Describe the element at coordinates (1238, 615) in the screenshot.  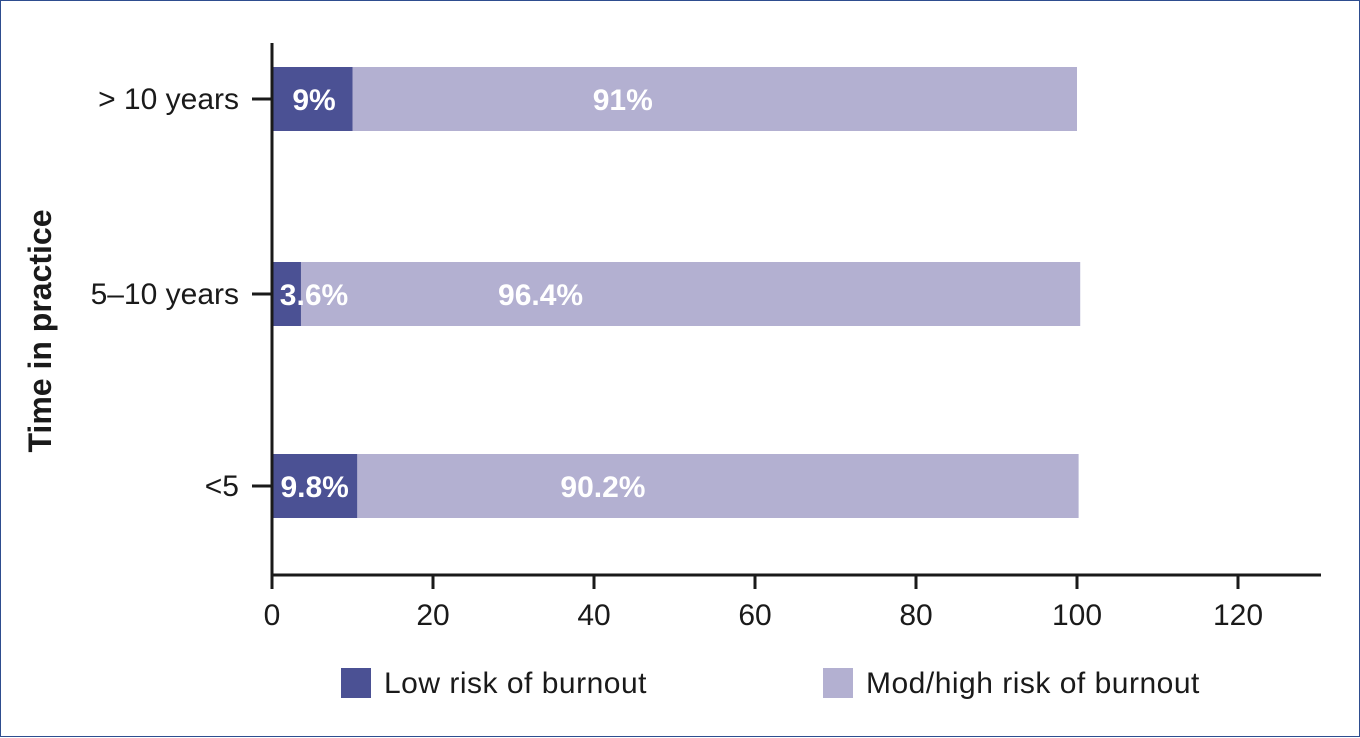
I see `x-tick-label: 120` at that location.